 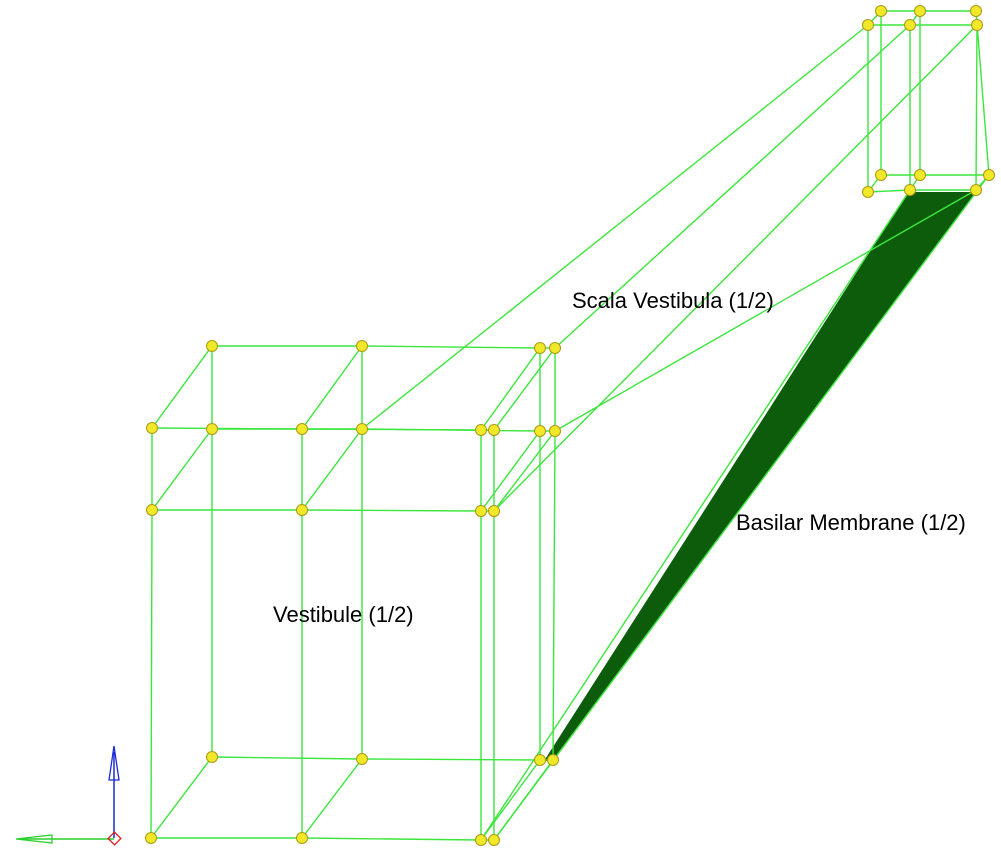 I want to click on scala-vestibula-label: Scala Vestibula (1/2), so click(x=673, y=300).